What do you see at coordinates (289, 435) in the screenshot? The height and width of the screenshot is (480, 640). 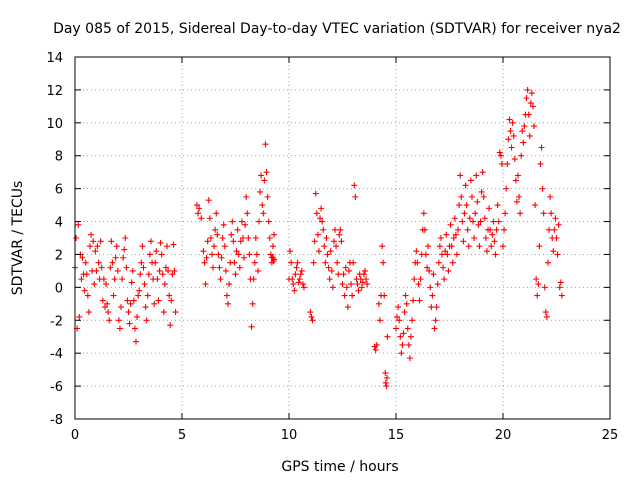 I see `x-tick-label: 10` at bounding box center [289, 435].